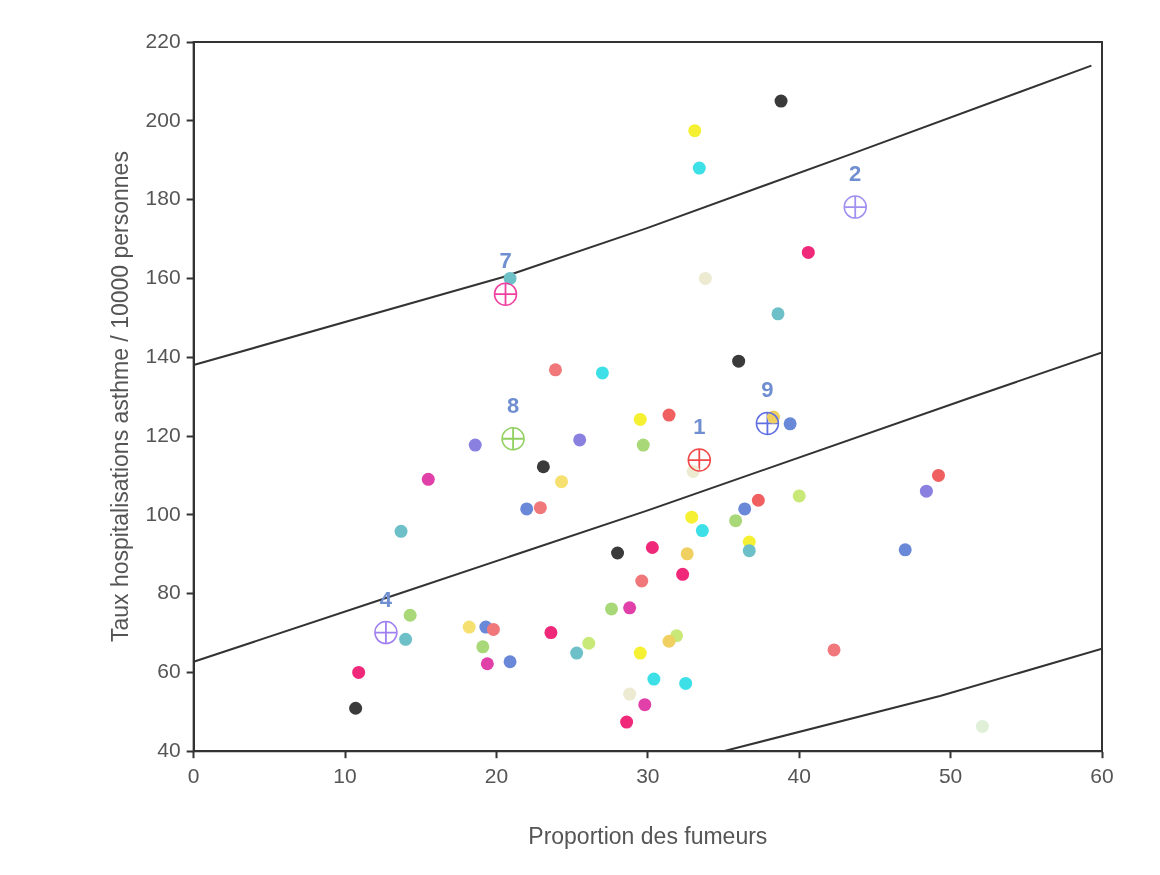  Describe the element at coordinates (163, 434) in the screenshot. I see `y-tick-label: 120` at that location.